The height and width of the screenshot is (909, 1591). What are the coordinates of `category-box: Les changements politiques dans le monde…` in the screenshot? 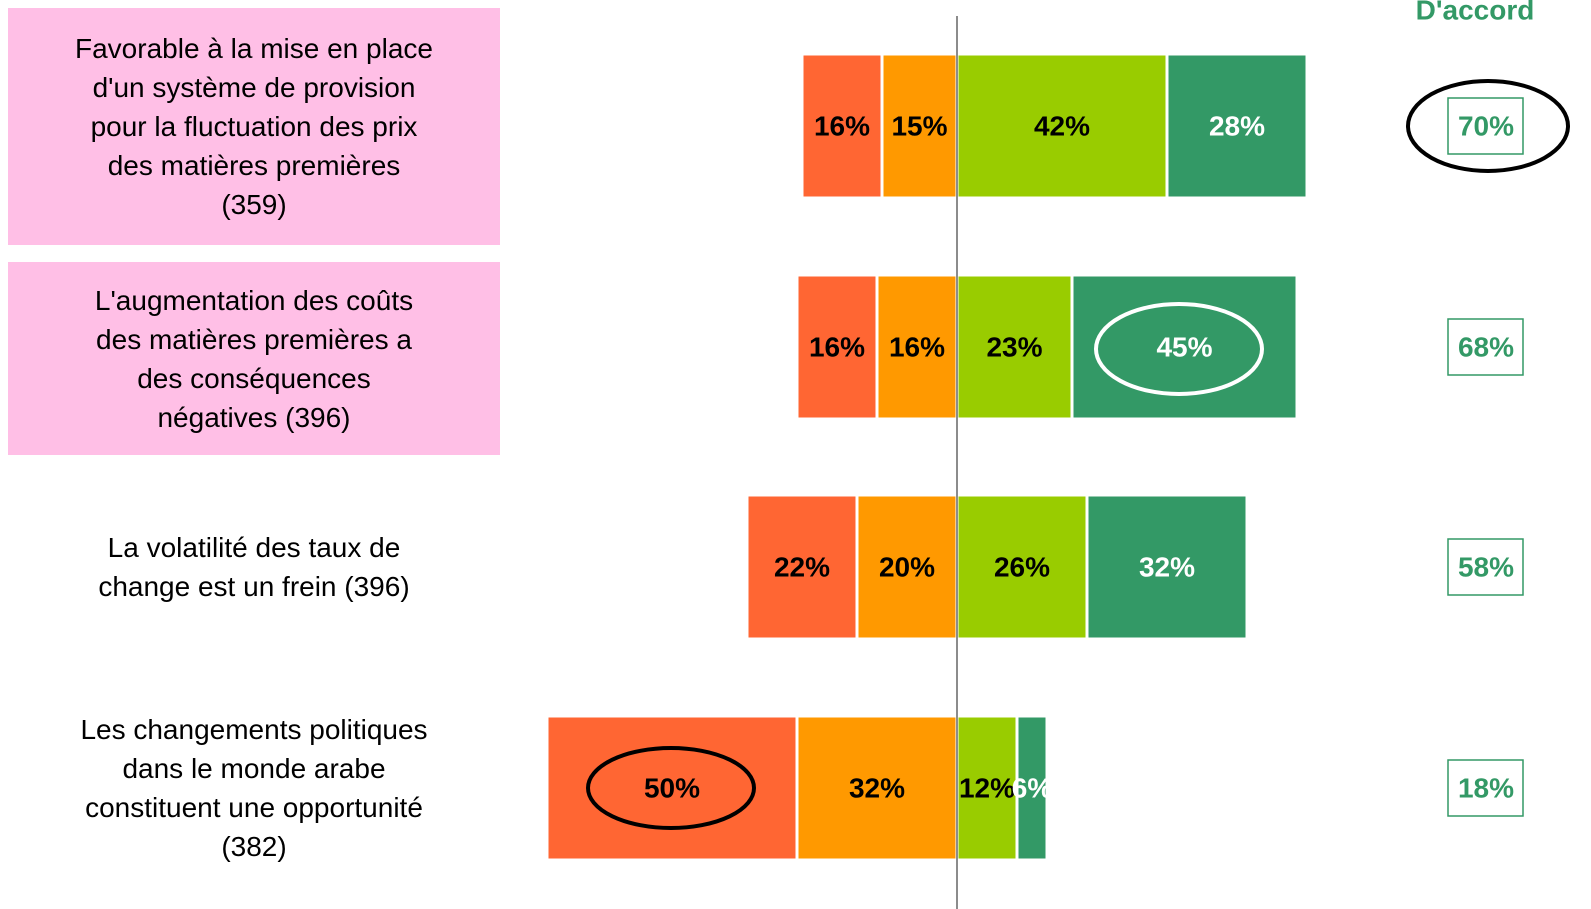 It's located at (254, 788).